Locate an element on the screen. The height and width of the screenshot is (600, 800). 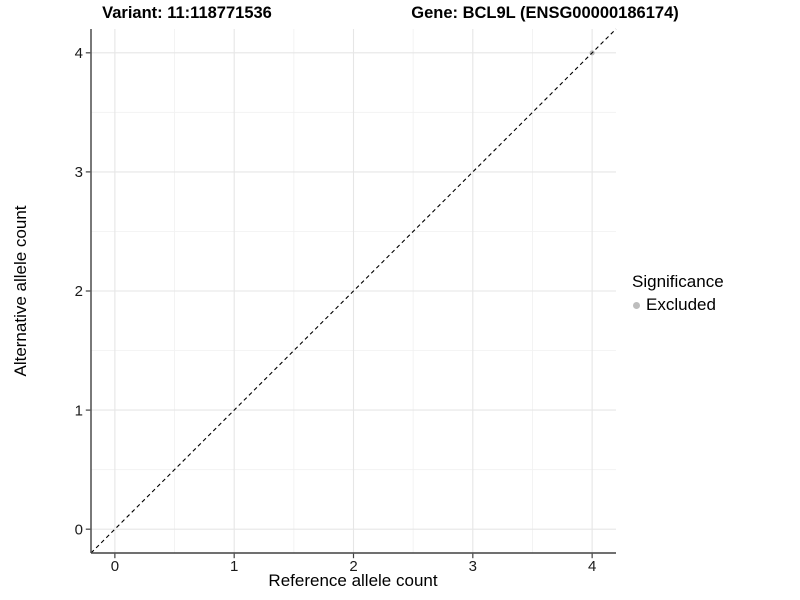
gene-title: Gene: BCL9L (ENSG00000186174) is located at coordinates (545, 13).